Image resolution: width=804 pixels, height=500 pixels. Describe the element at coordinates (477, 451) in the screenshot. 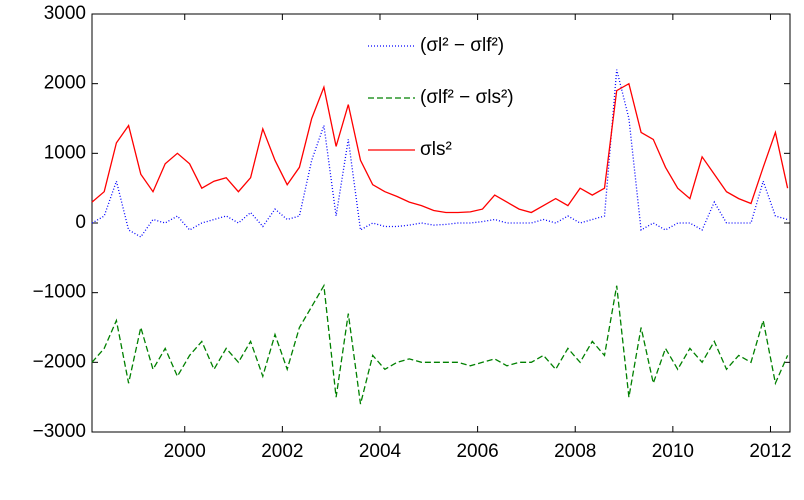

I see `x-tick-label: 2006` at that location.